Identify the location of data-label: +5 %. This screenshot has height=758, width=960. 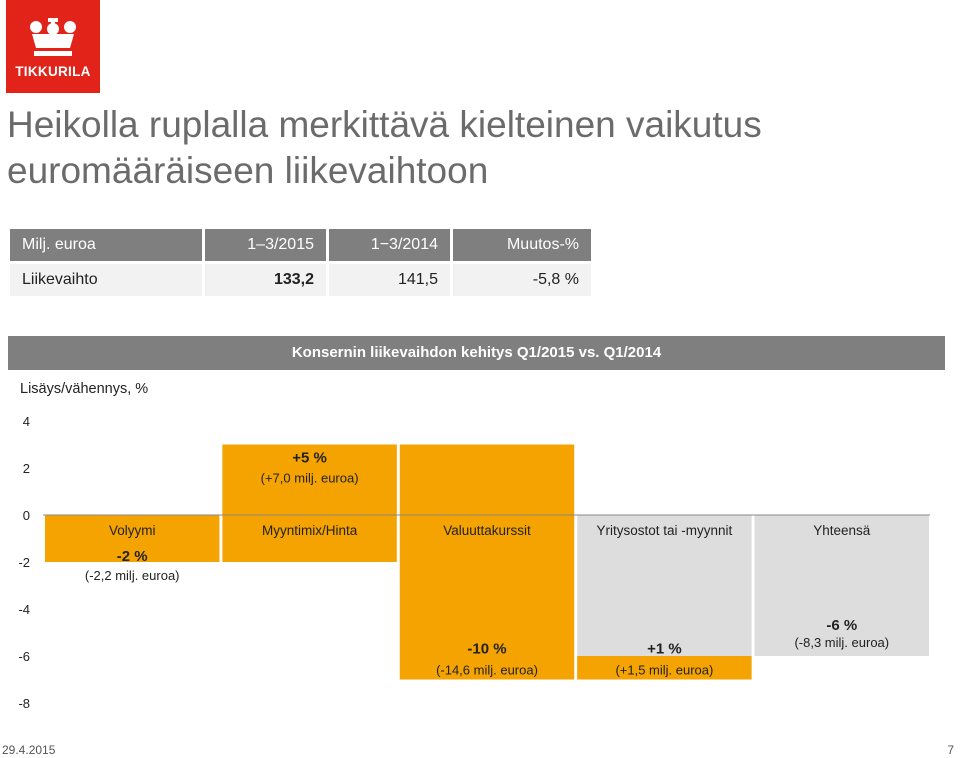
(309, 458).